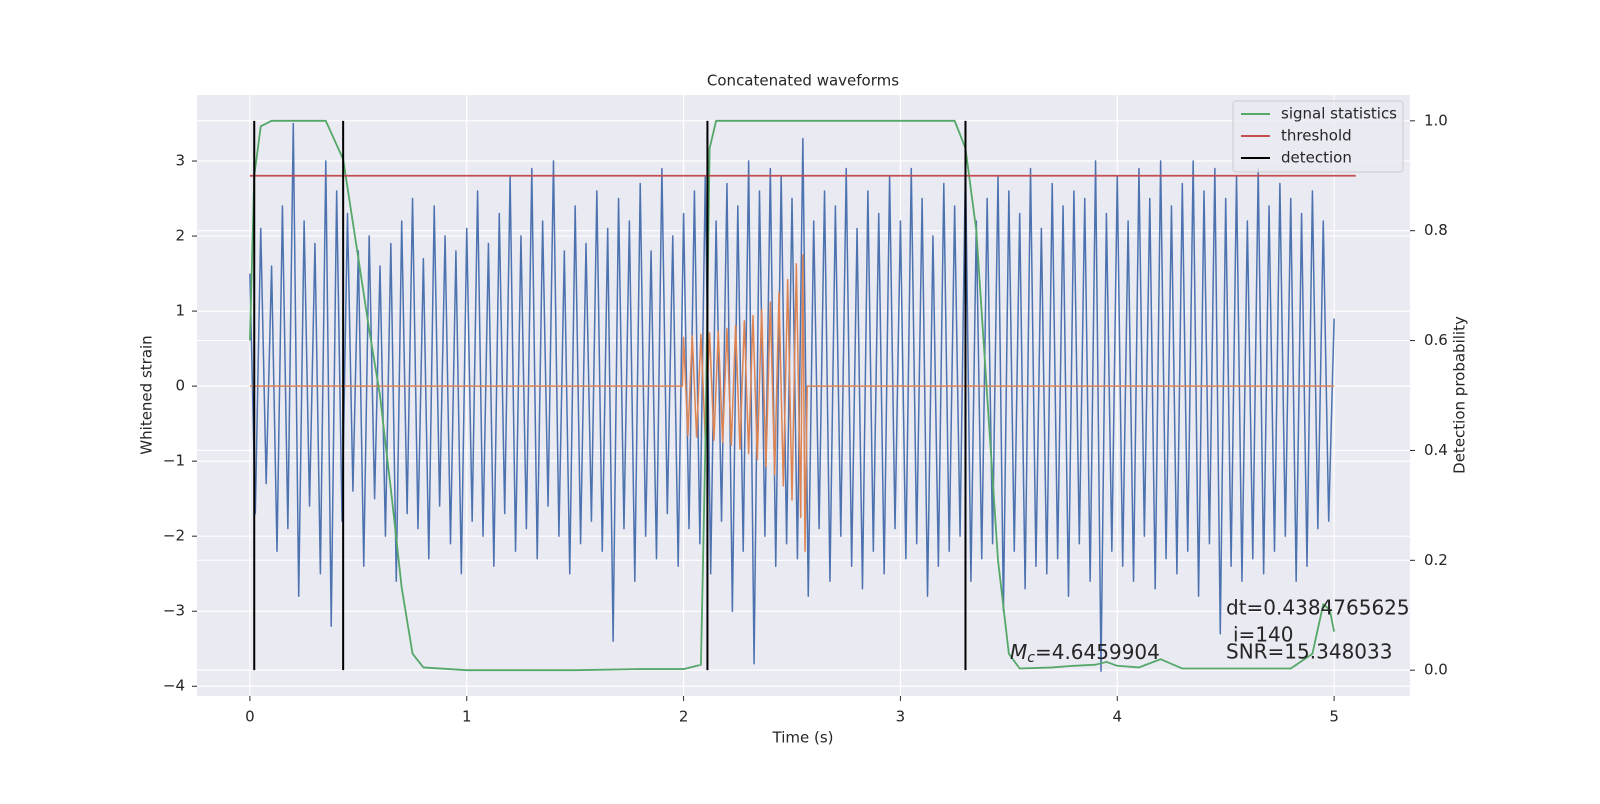  What do you see at coordinates (1339, 114) in the screenshot?
I see `legend-label: signal statistics` at bounding box center [1339, 114].